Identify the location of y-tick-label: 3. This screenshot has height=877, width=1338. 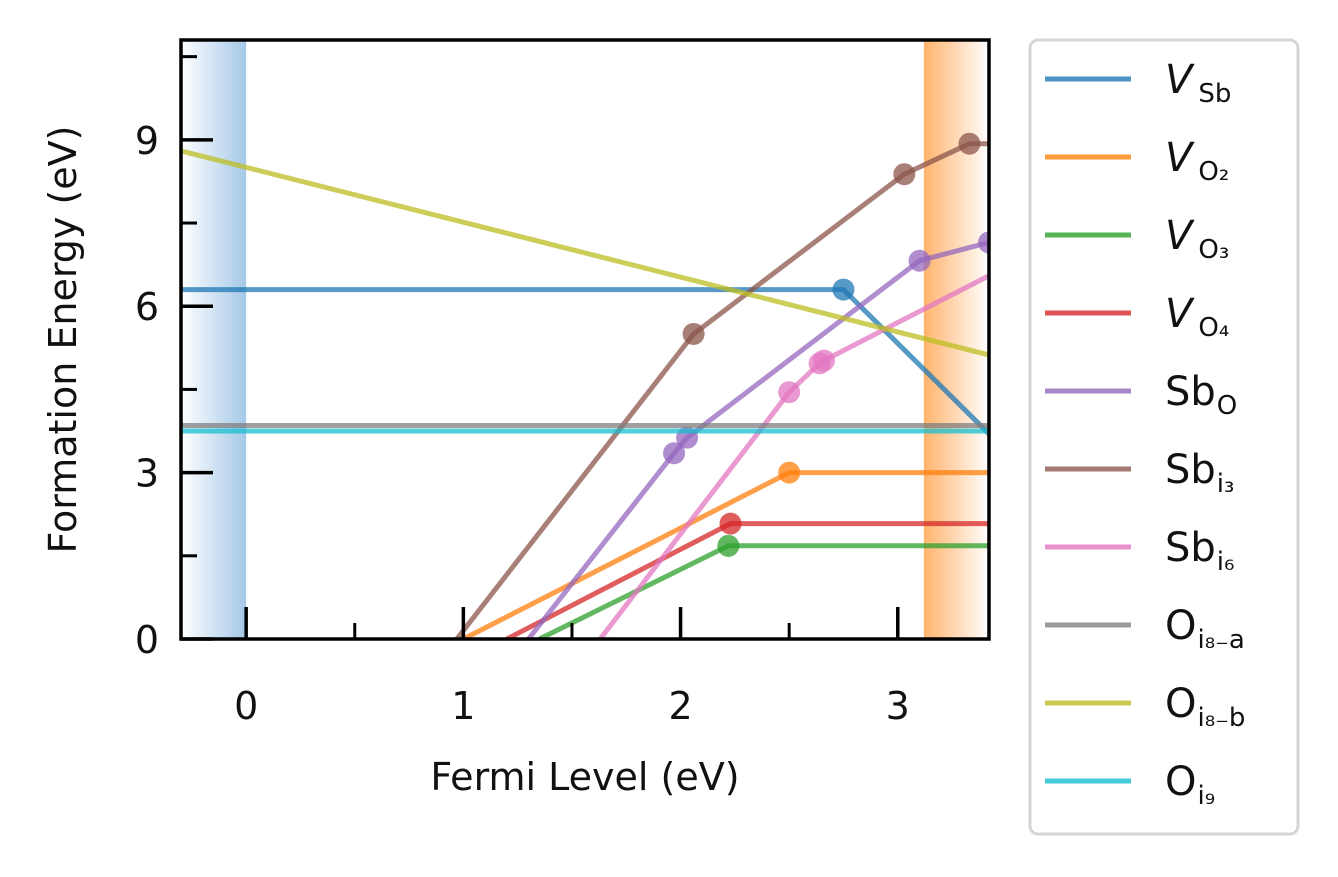
(147, 474).